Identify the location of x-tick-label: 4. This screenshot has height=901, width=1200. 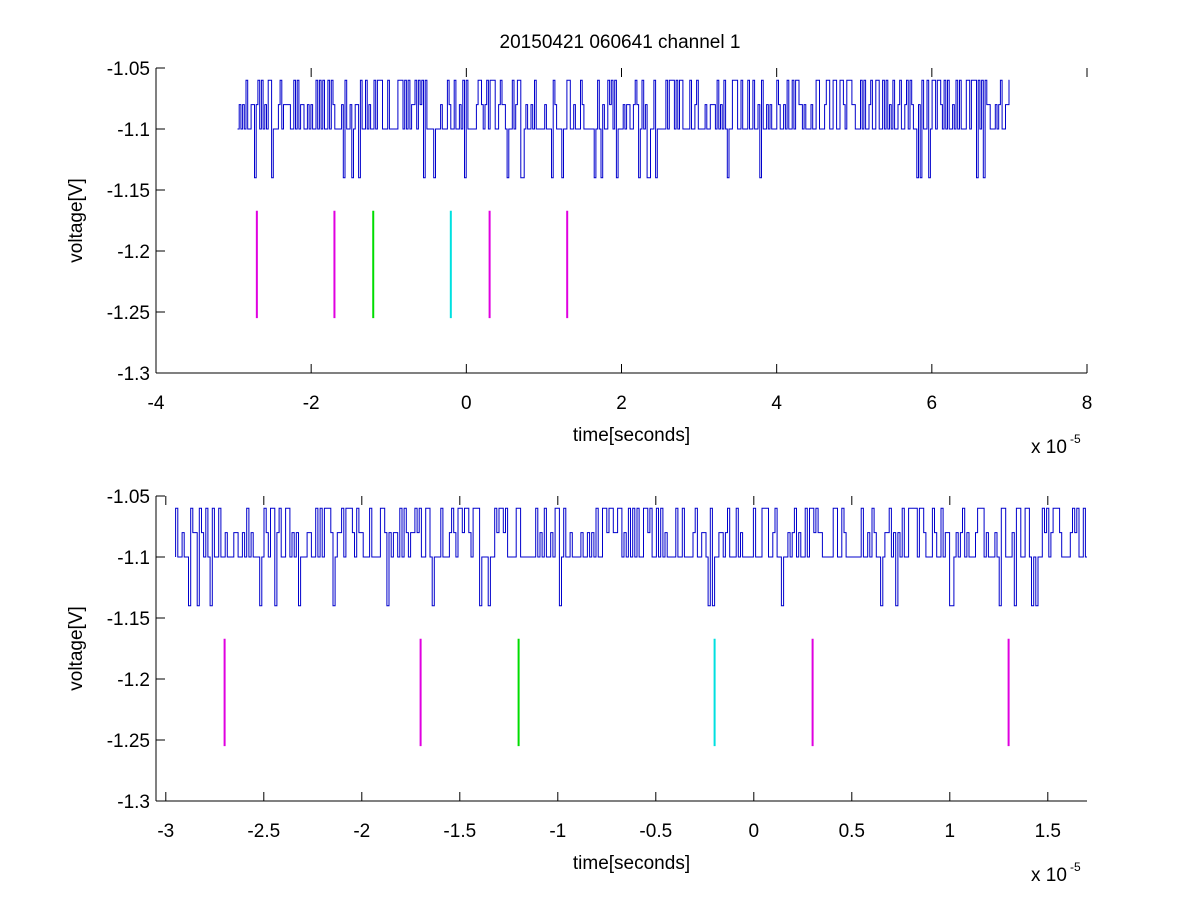
(776, 403).